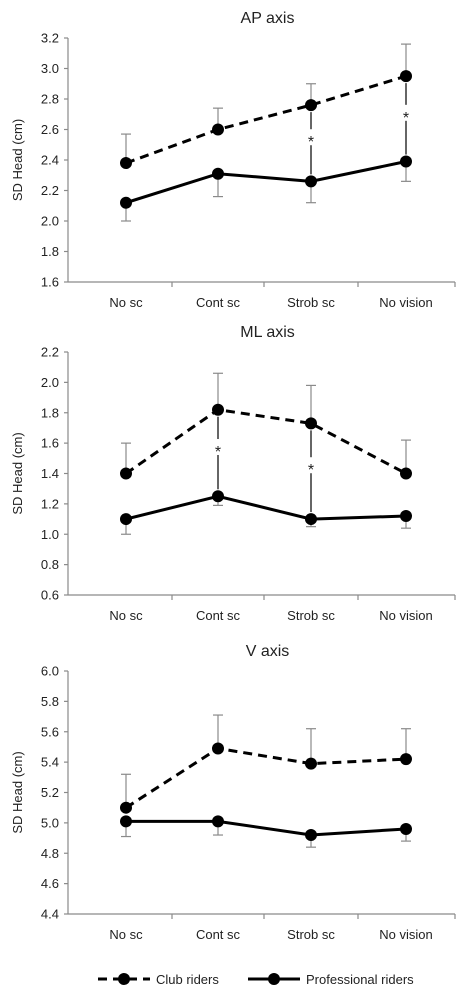  I want to click on y-tick-label: 5.0, so click(50, 822).